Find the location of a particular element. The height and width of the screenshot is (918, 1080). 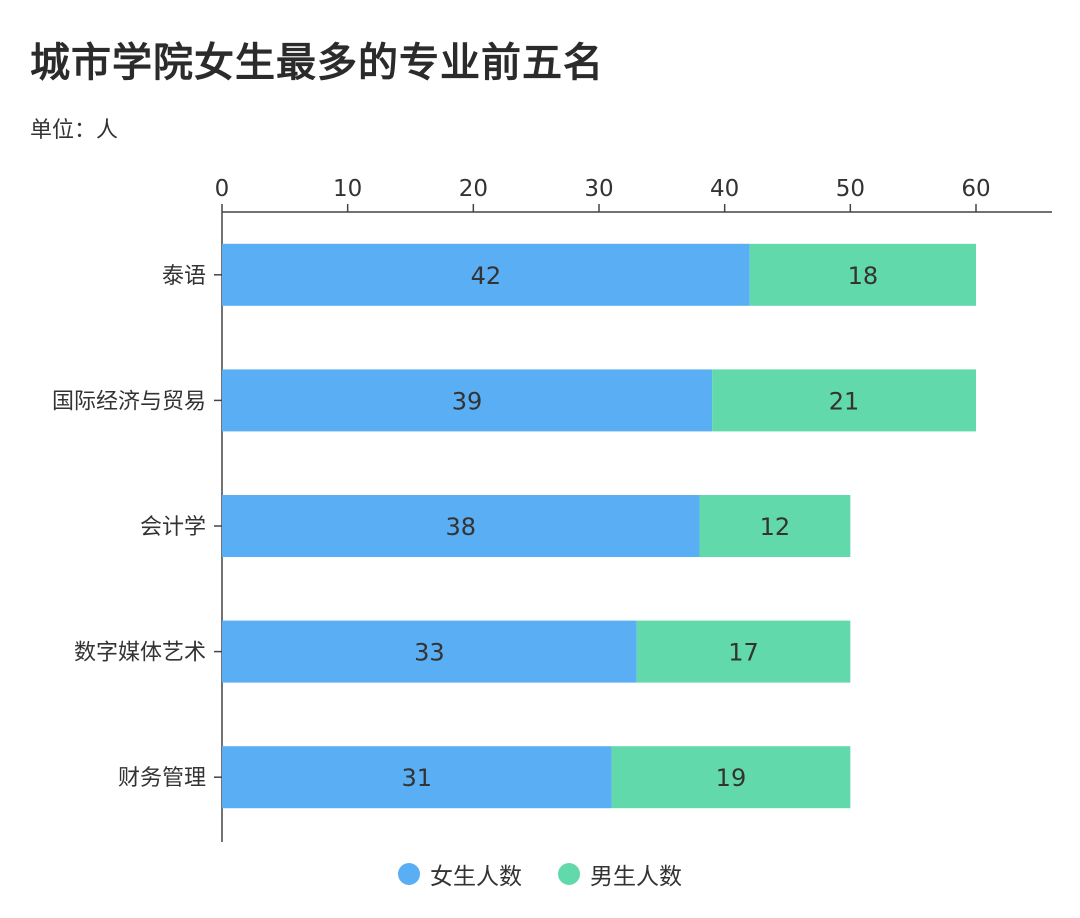

x-tick-label: 50 is located at coordinates (850, 189).